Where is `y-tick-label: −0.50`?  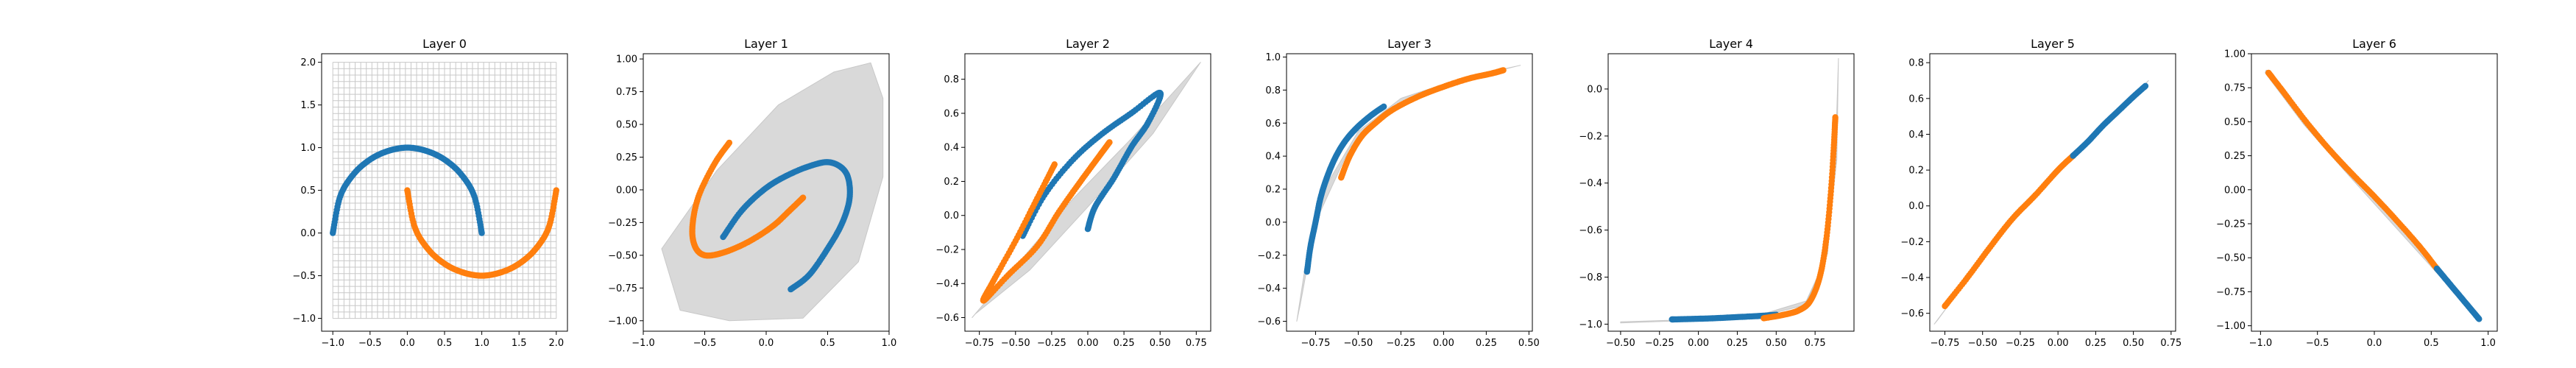
y-tick-label: −0.50 is located at coordinates (2231, 258).